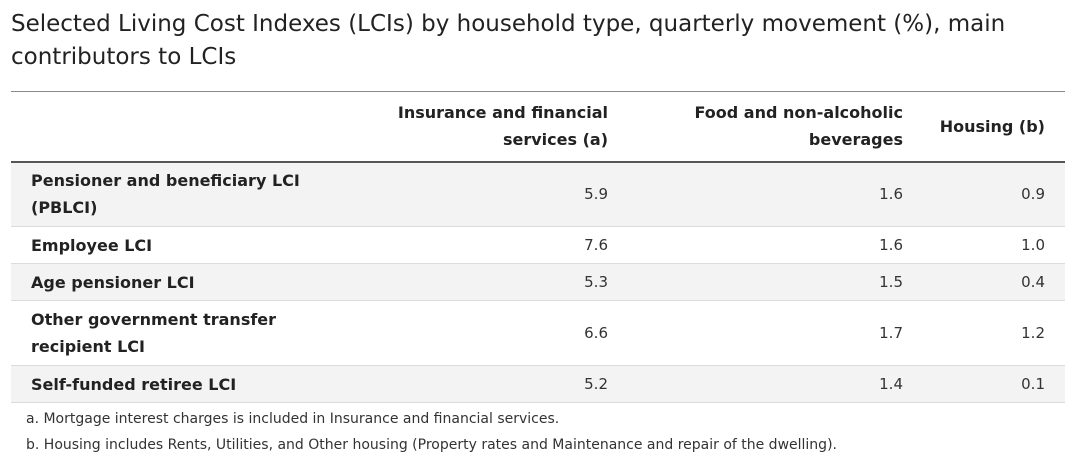  I want to click on cell-food: 1.5, so click(891, 281).